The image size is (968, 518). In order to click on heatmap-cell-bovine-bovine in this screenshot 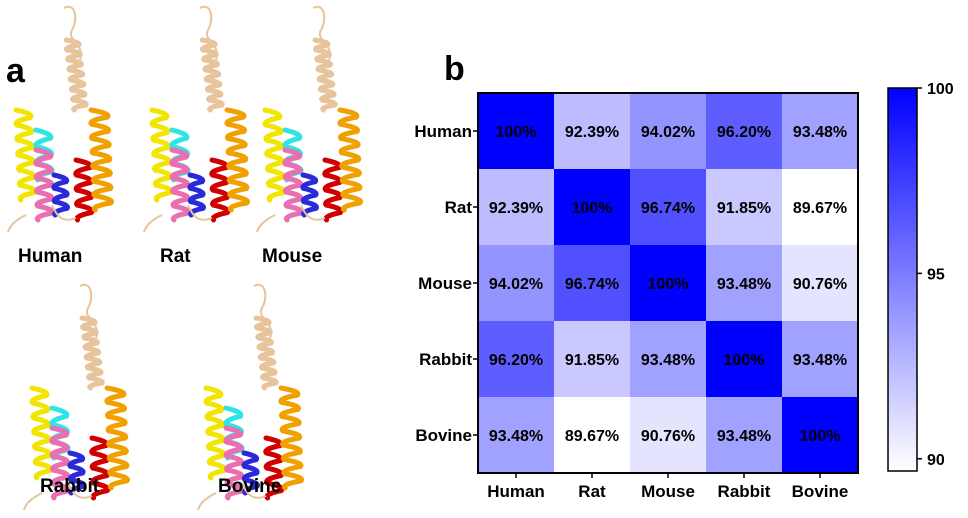, I will do `click(820, 435)`.